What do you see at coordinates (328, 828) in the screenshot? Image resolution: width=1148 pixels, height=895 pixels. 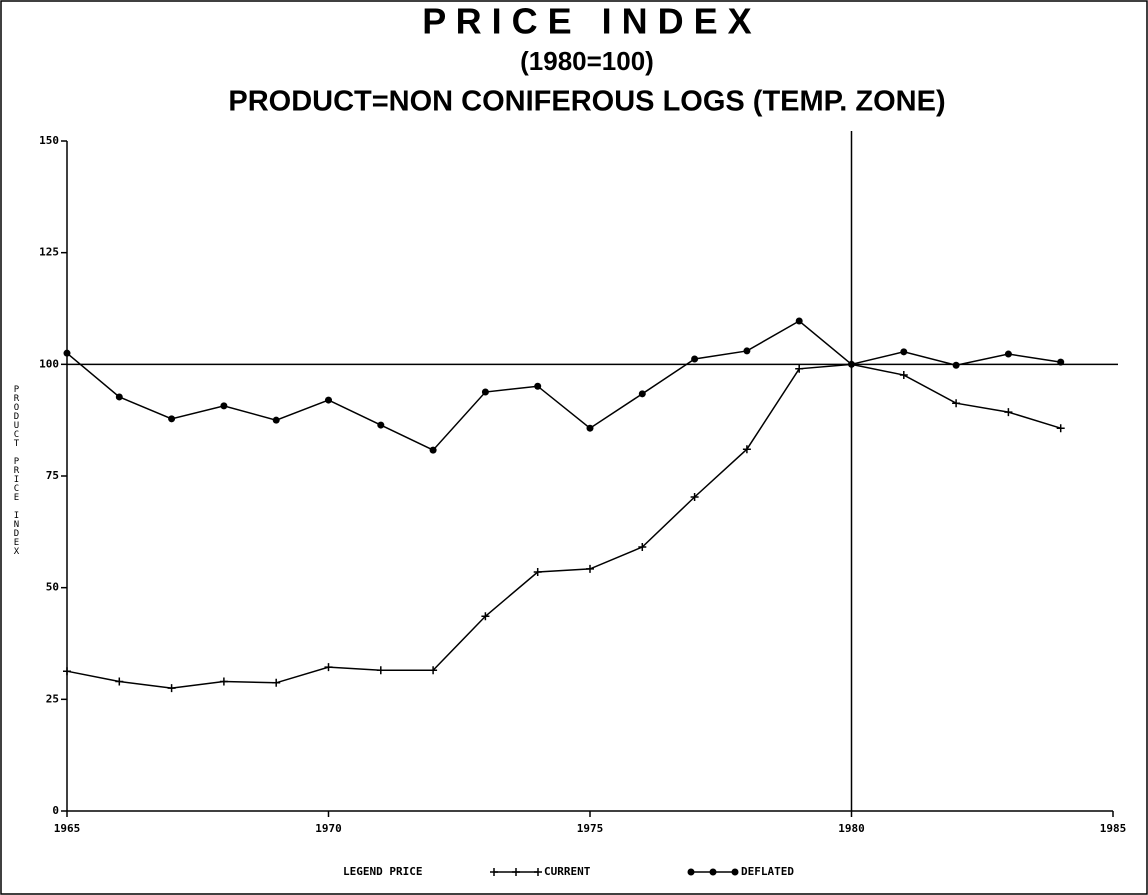 I see `x-tick-label: 1970` at bounding box center [328, 828].